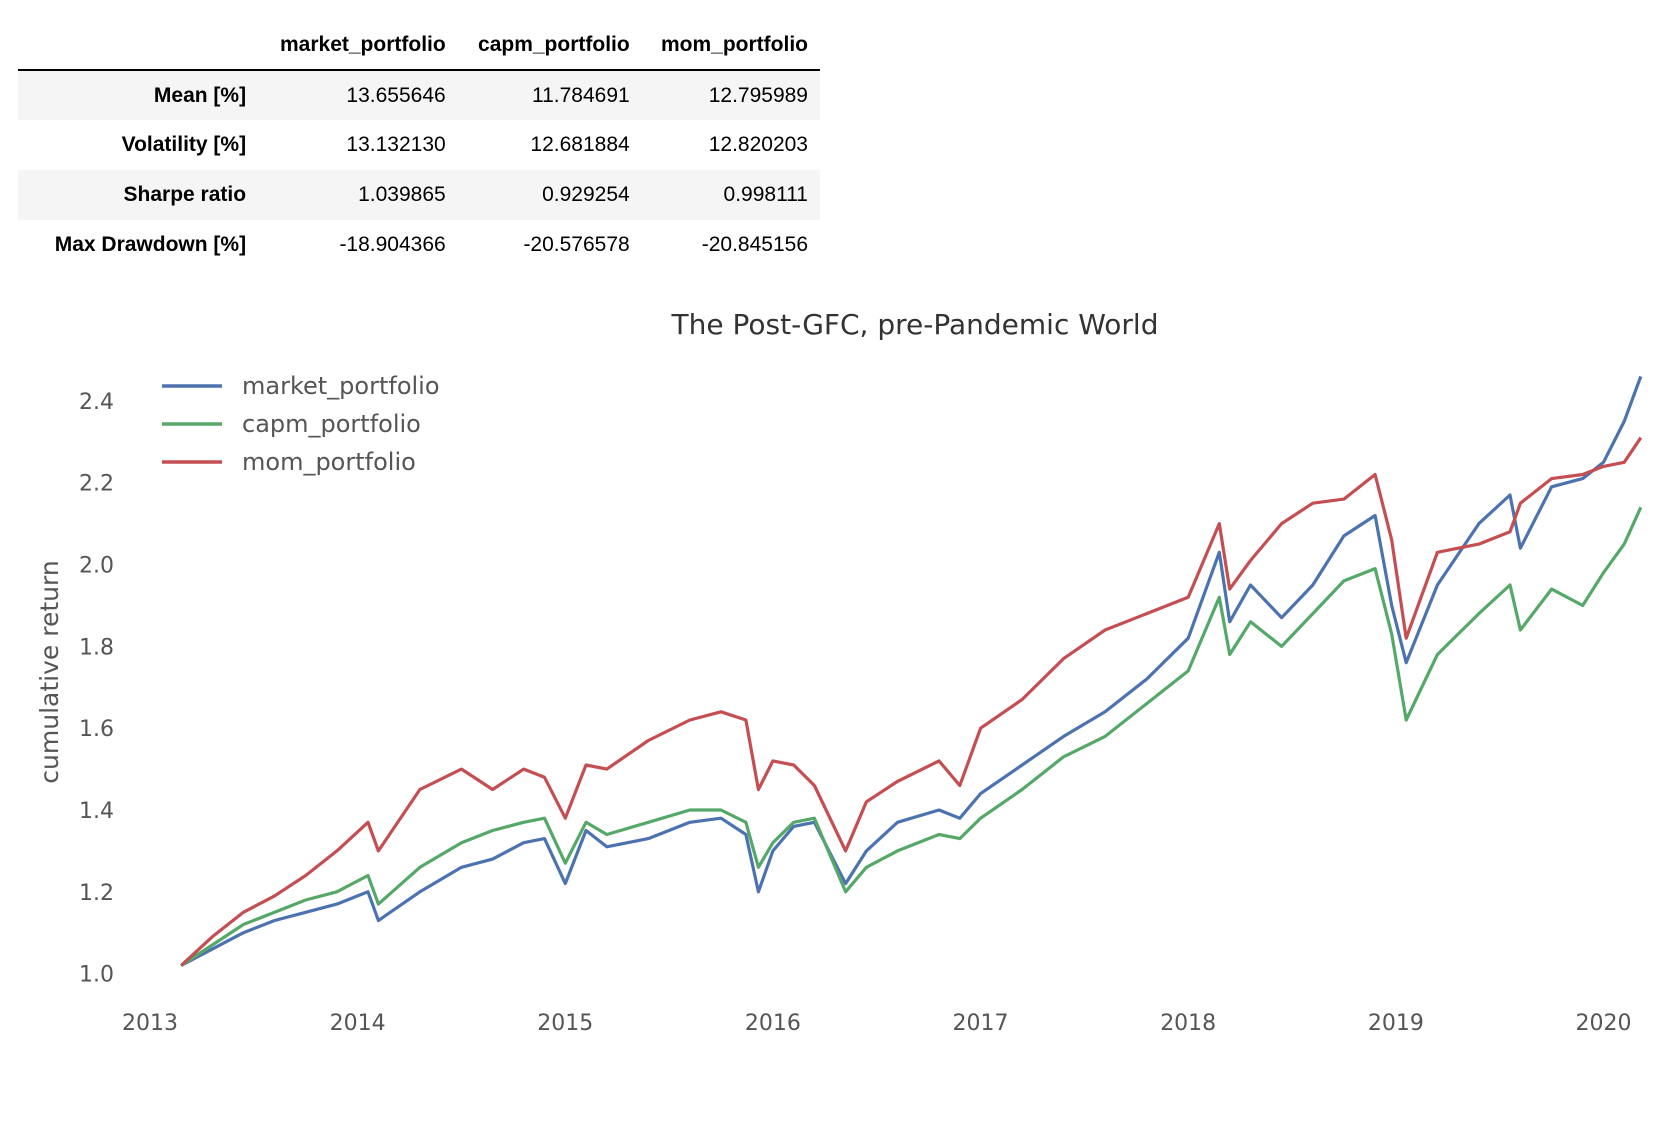 This screenshot has height=1122, width=1658. Describe the element at coordinates (184, 144) in the screenshot. I see `row-label: Volatility [%]` at that location.